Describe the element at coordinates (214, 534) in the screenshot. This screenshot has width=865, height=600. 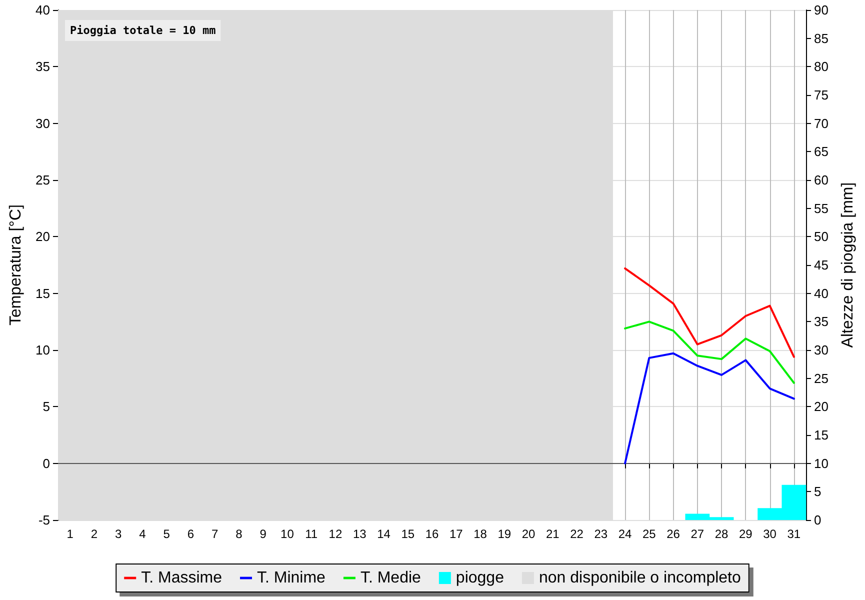
I see `x-tick-label: 7` at that location.